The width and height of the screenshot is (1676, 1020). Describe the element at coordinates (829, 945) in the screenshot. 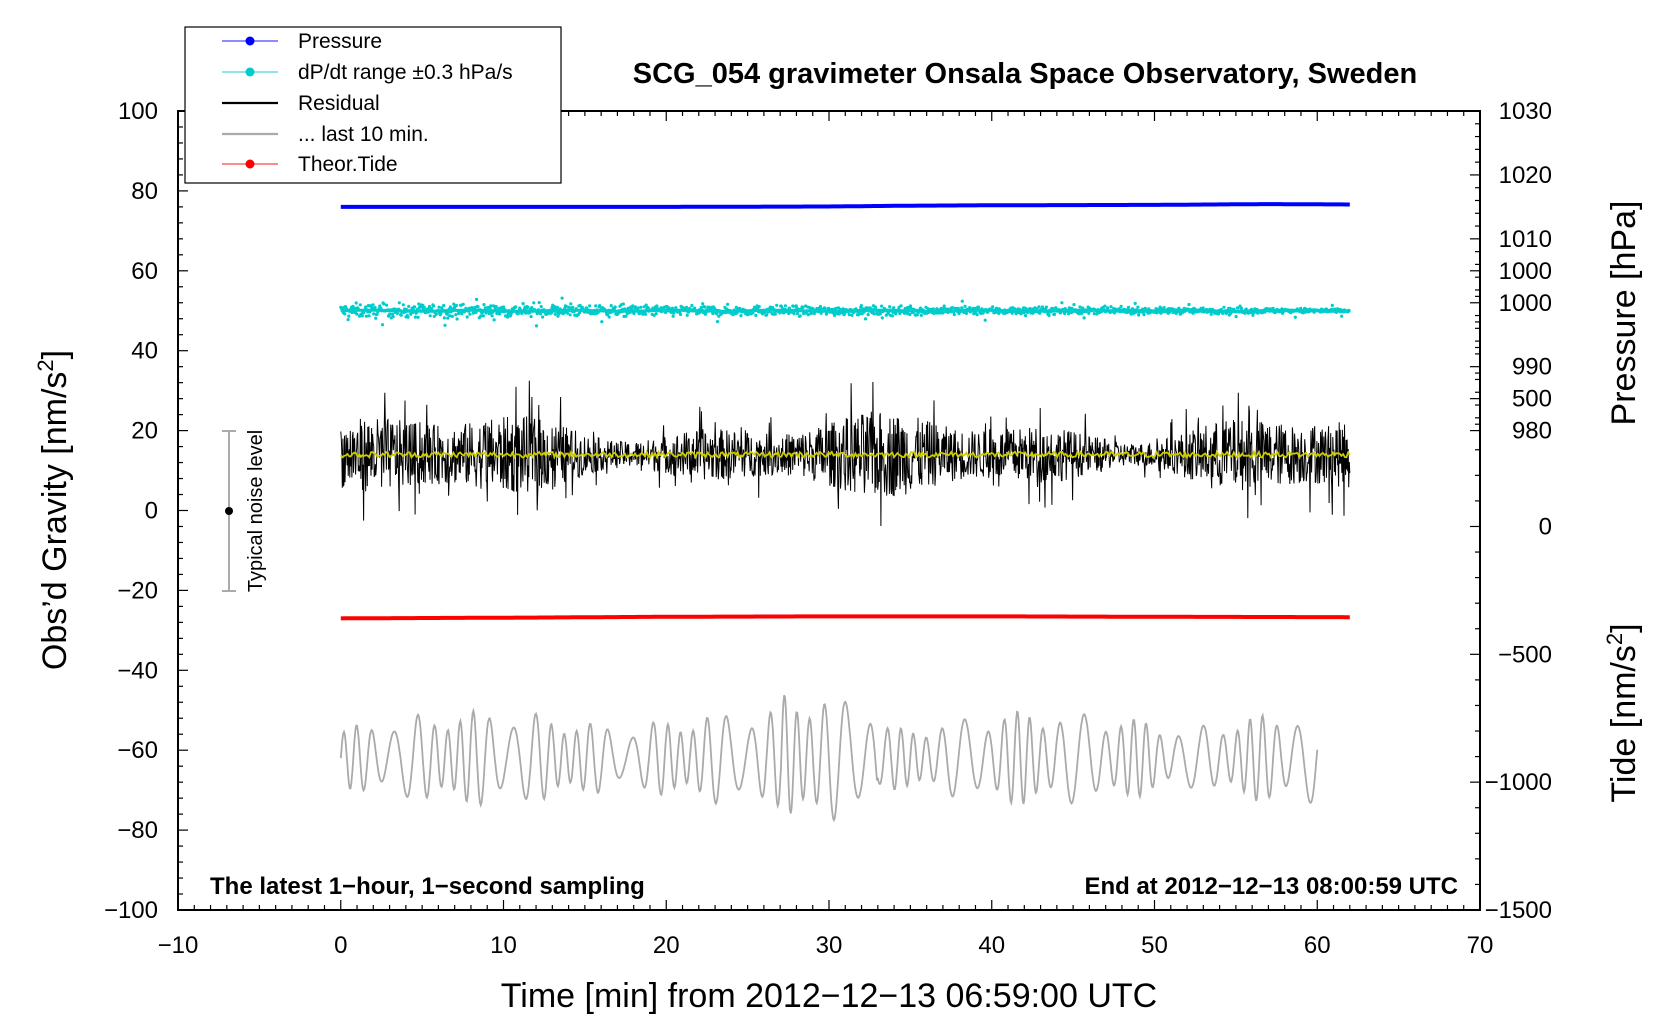

I see `x-tick-label: 30` at that location.